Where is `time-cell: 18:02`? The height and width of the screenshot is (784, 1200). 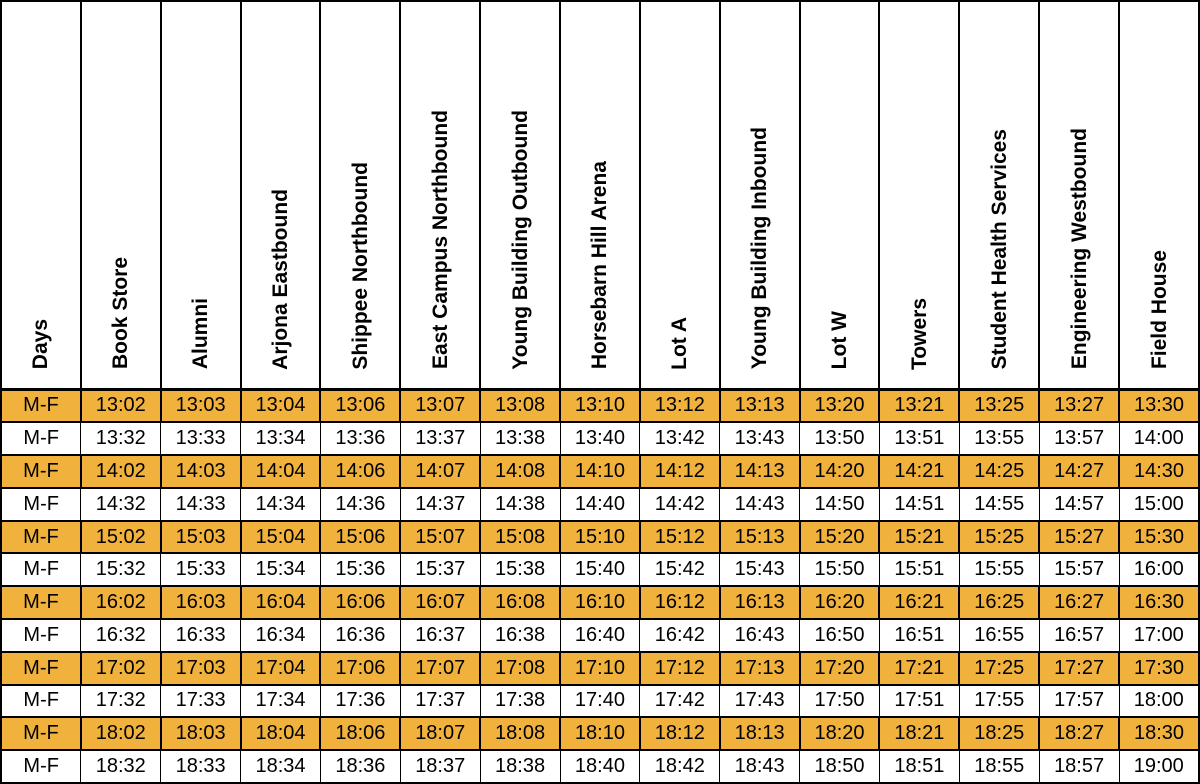 time-cell: 18:02 is located at coordinates (120, 734).